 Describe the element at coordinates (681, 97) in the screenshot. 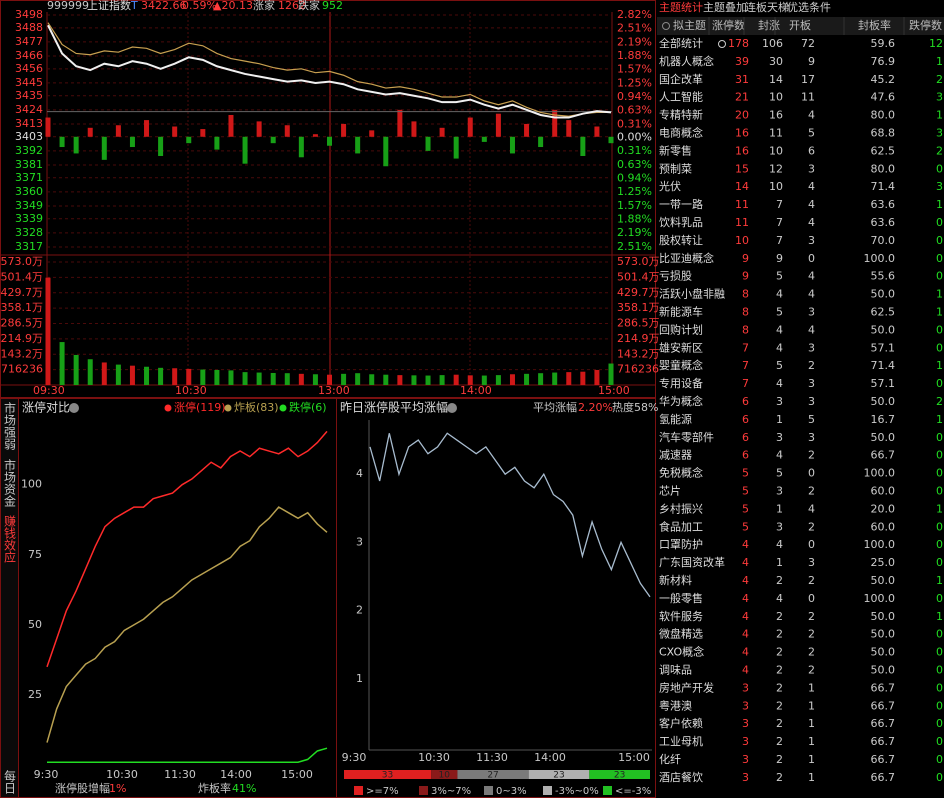

I see `cell: 人工智能` at that location.